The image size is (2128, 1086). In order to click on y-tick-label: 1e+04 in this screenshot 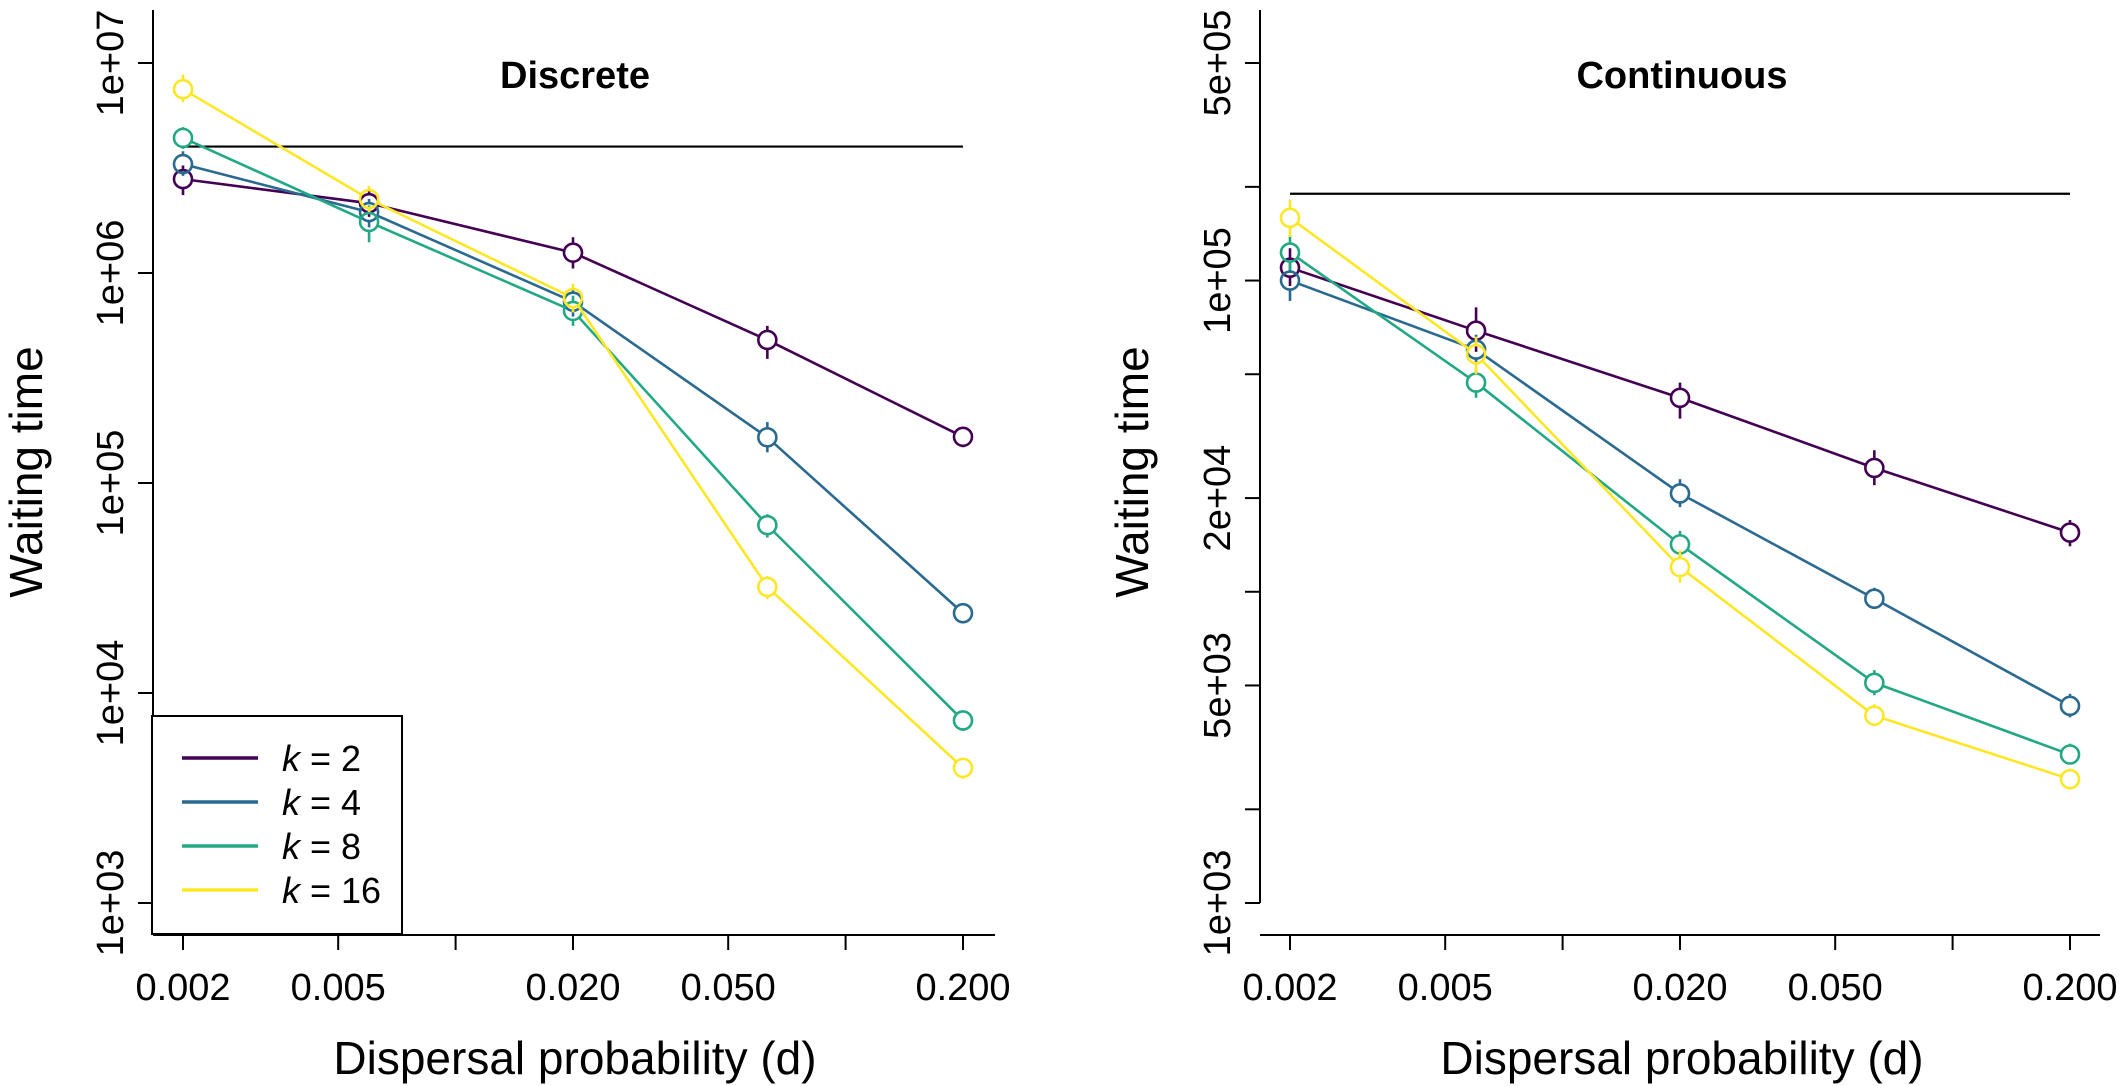, I will do `click(111, 693)`.